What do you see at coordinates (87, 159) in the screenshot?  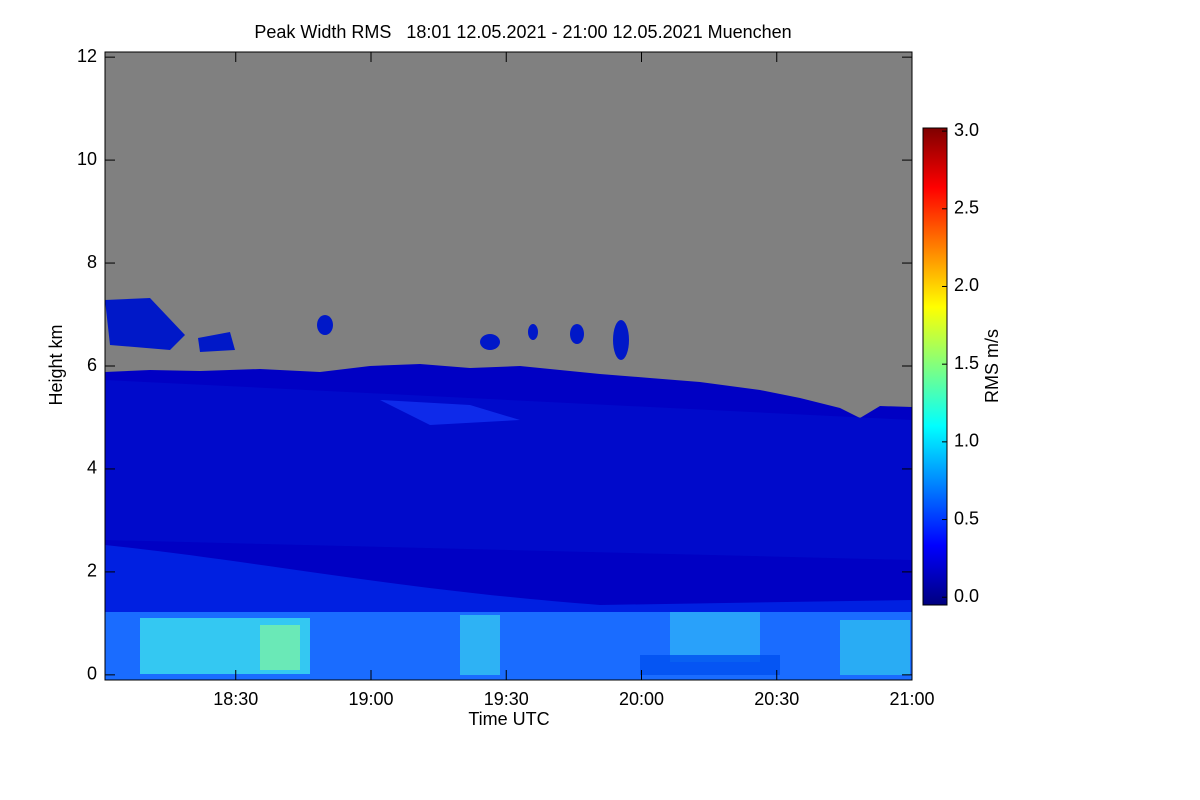 I see `y-tick-label: 10` at bounding box center [87, 159].